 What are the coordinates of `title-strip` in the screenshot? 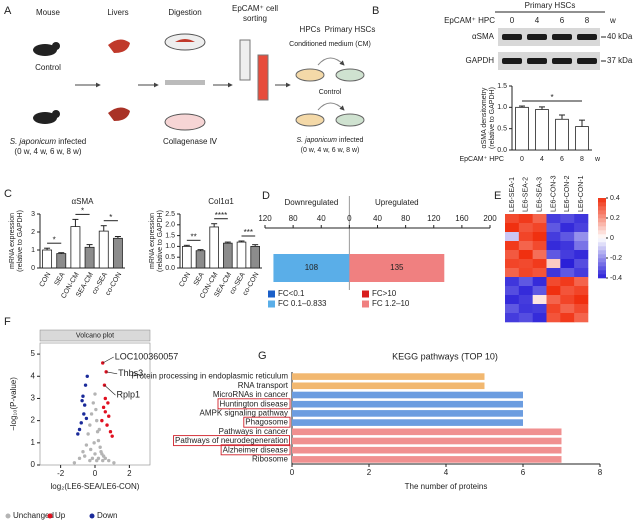 It's located at (95, 335).